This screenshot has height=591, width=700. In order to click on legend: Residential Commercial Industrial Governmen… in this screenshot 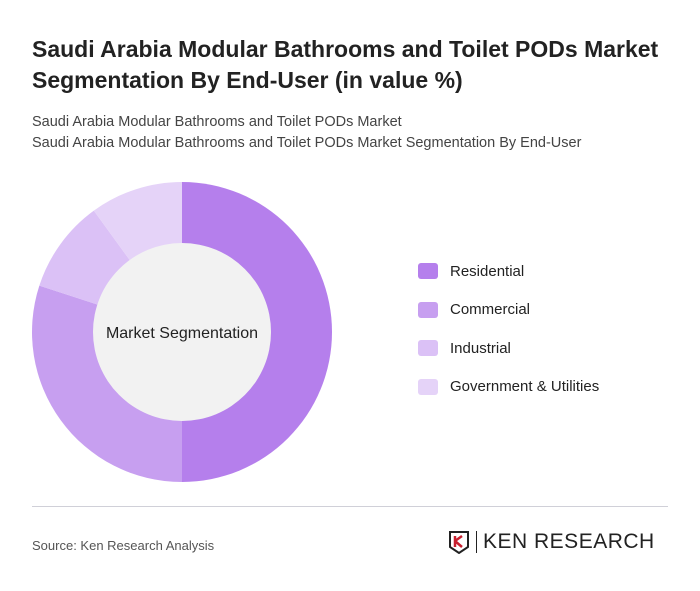, I will do `click(508, 340)`.